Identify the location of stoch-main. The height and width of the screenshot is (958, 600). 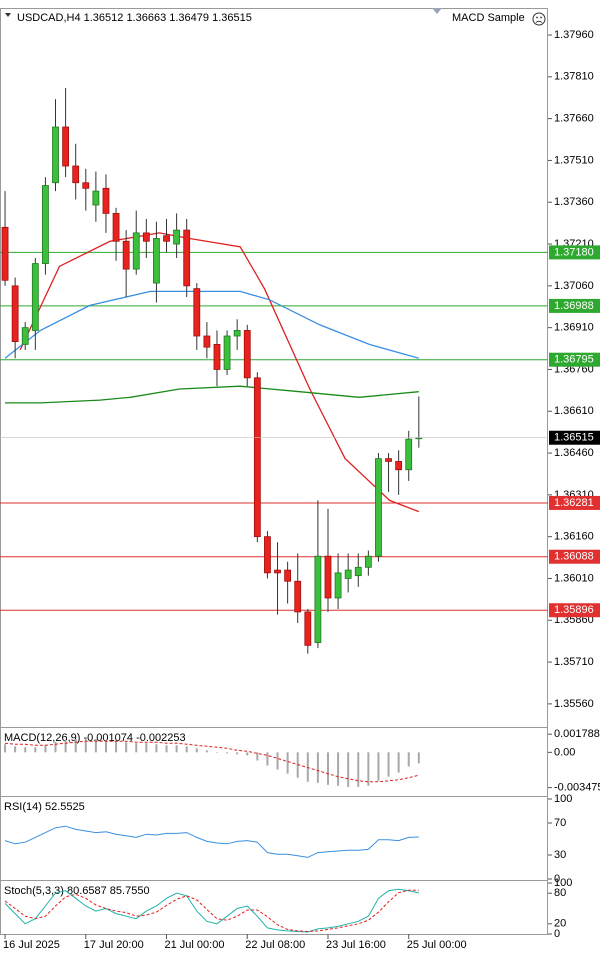
(211, 910).